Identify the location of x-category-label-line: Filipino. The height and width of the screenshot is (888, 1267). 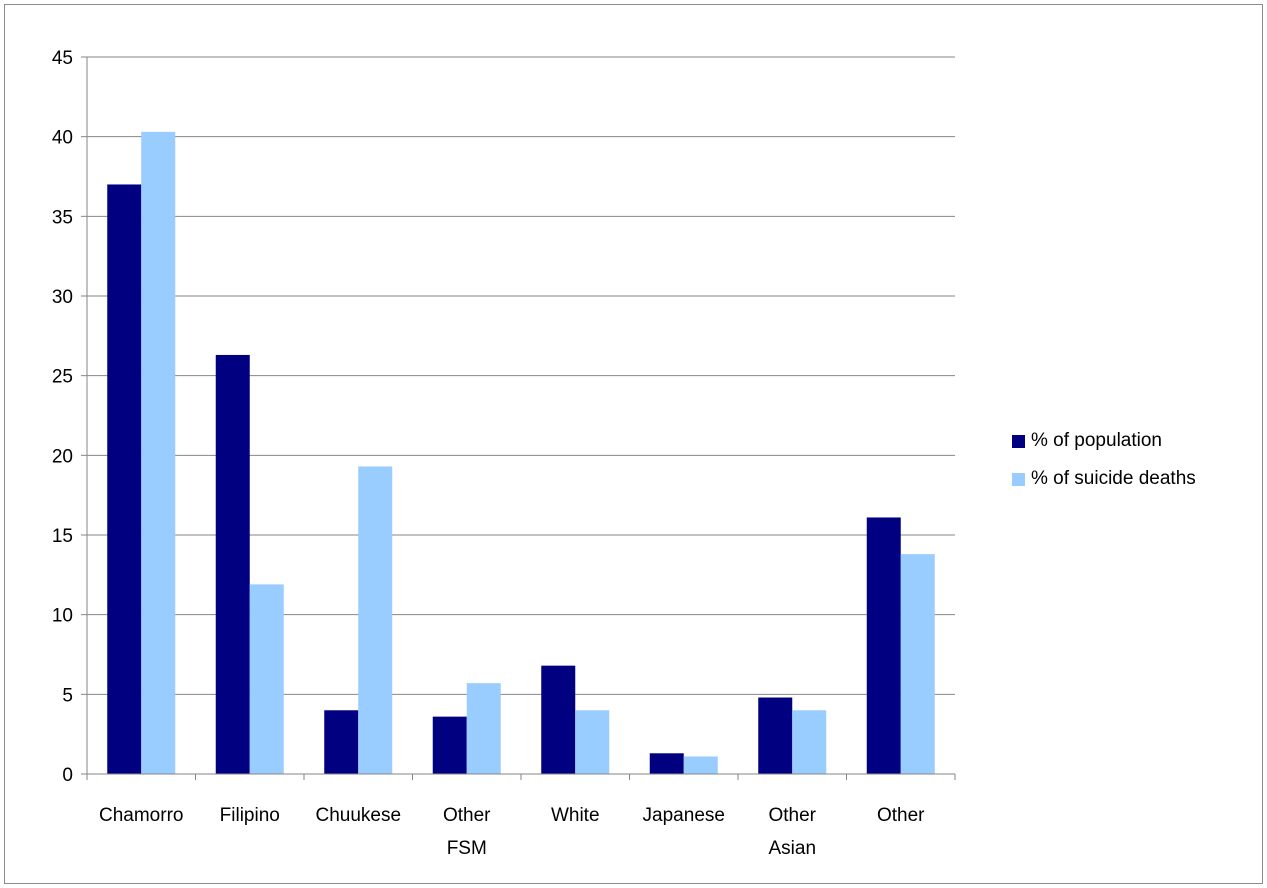
(250, 815).